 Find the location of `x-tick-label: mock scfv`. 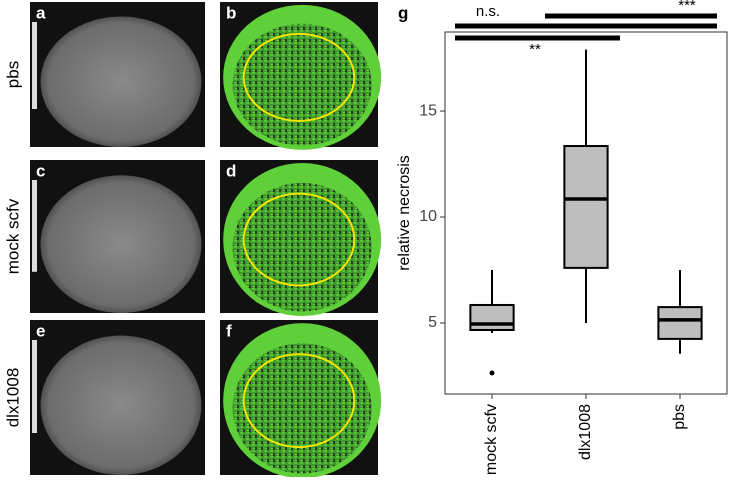

x-tick-label: mock scfv is located at coordinates (491, 439).